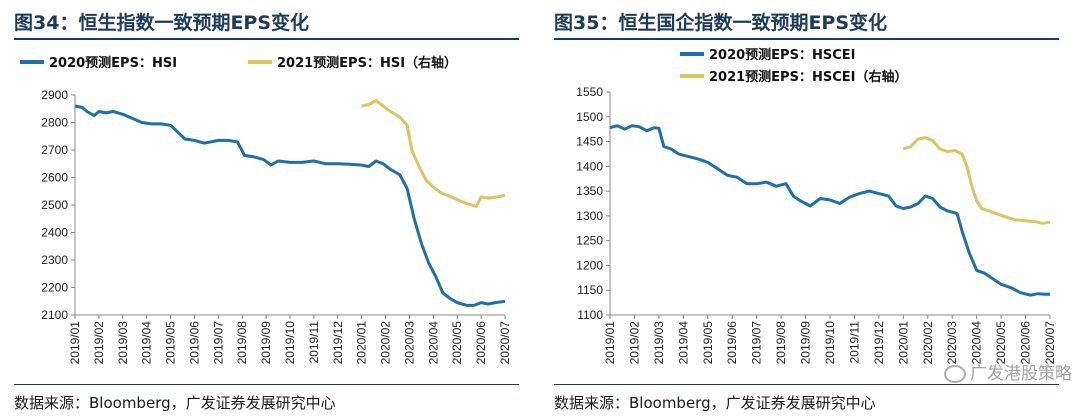  What do you see at coordinates (54, 315) in the screenshot?
I see `y-tick-label: 2100` at bounding box center [54, 315].